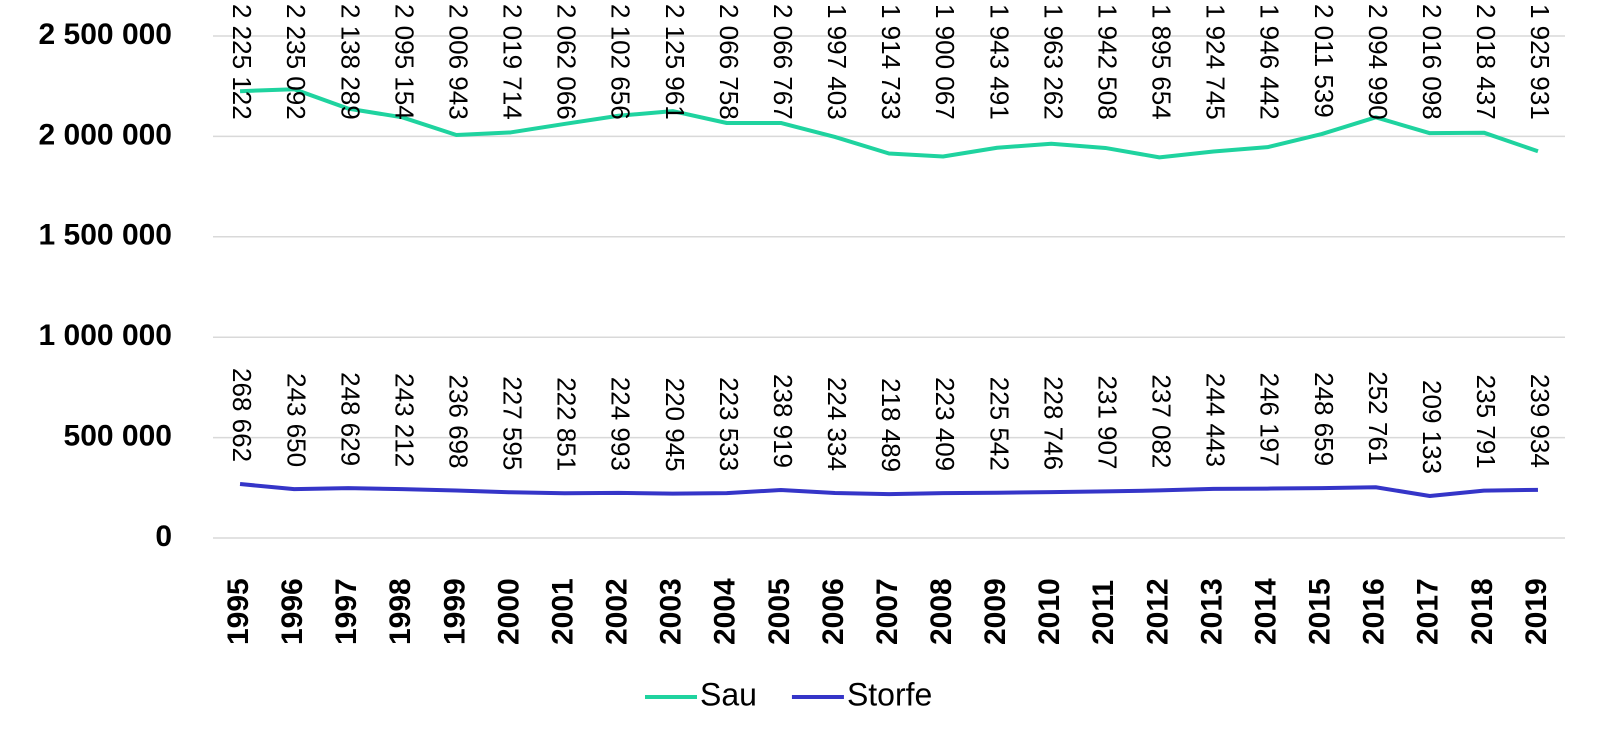 The width and height of the screenshot is (1614, 738). What do you see at coordinates (1320, 611) in the screenshot?
I see `x-tick-label: 2015` at bounding box center [1320, 611].